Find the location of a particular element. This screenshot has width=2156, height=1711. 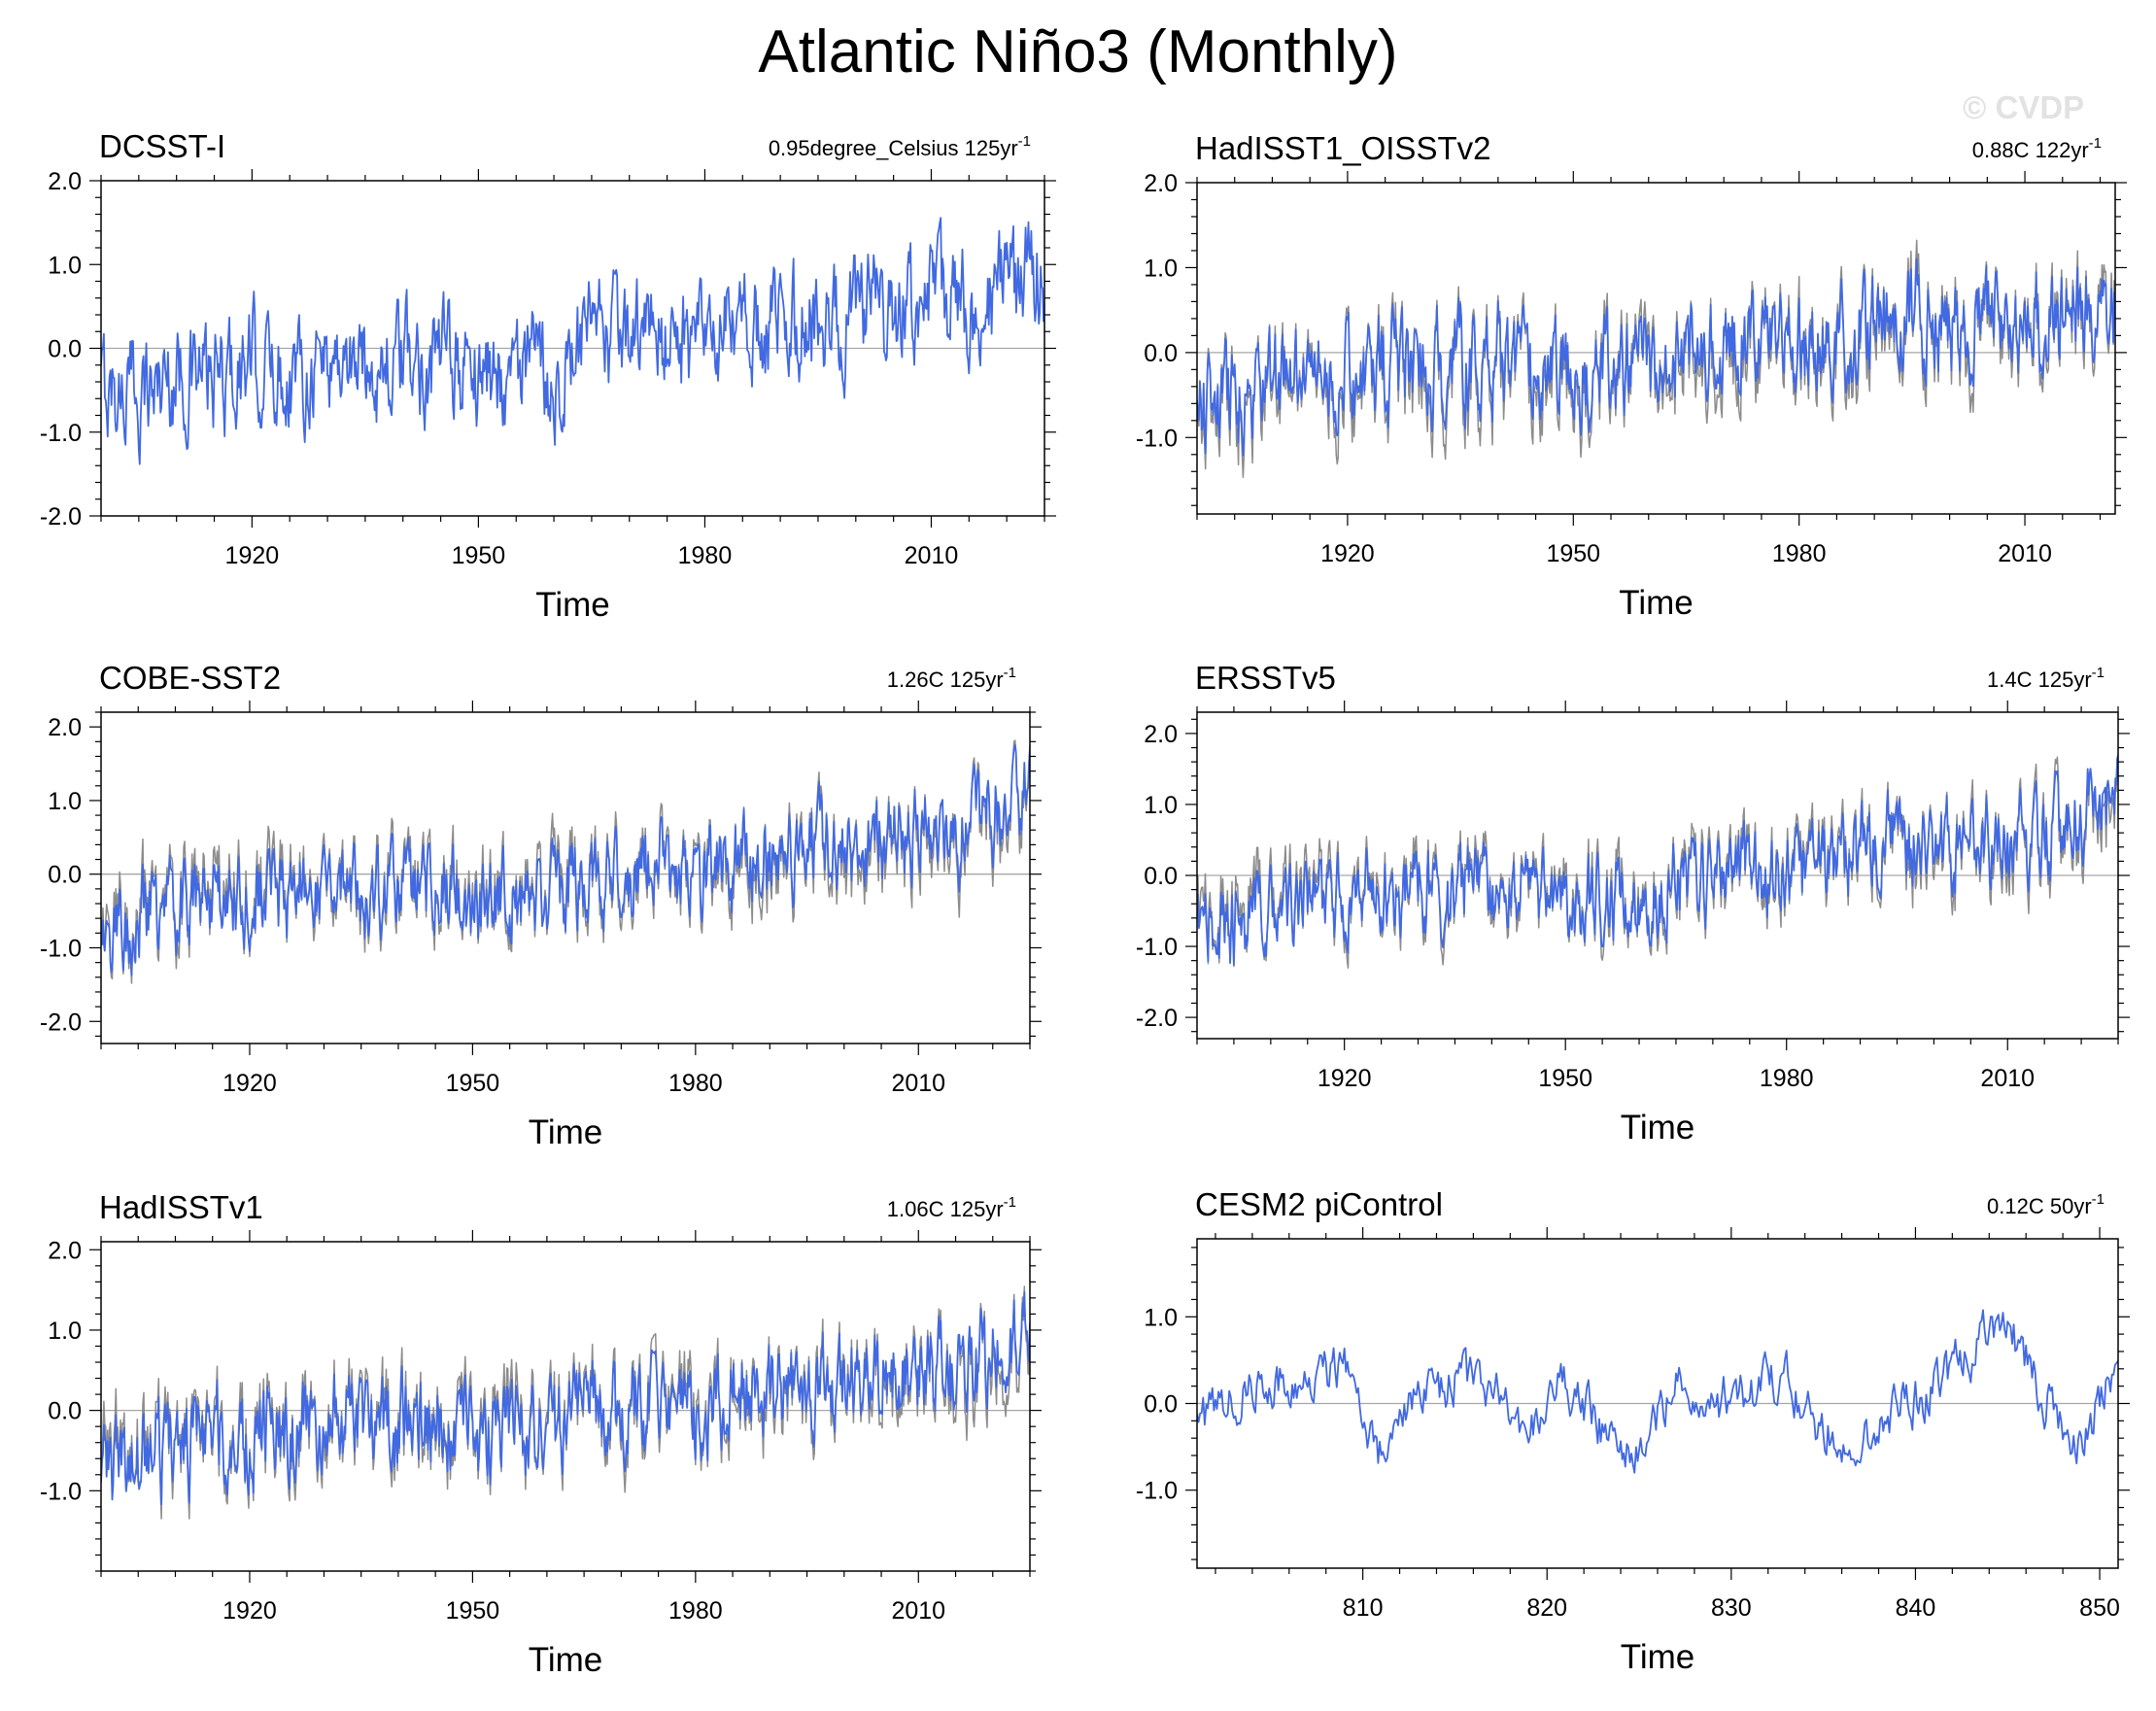

x-tick-label: 820 is located at coordinates (1546, 1608).